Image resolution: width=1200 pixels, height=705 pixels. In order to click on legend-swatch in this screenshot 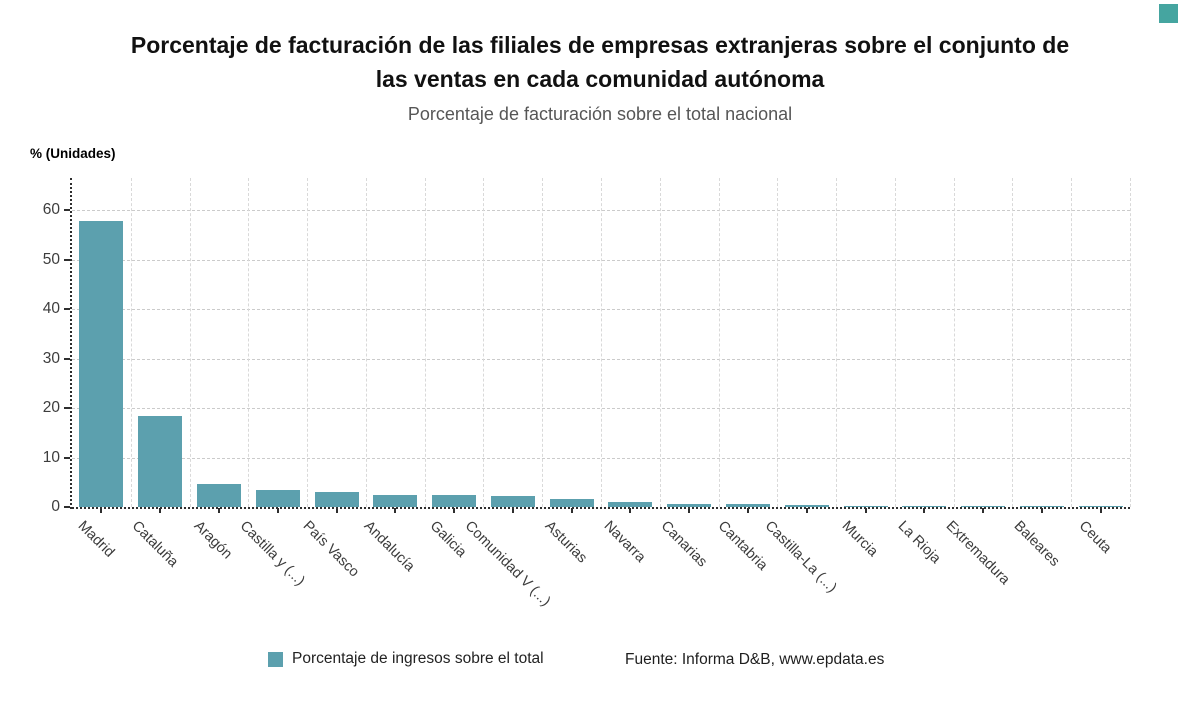, I will do `click(275, 659)`.